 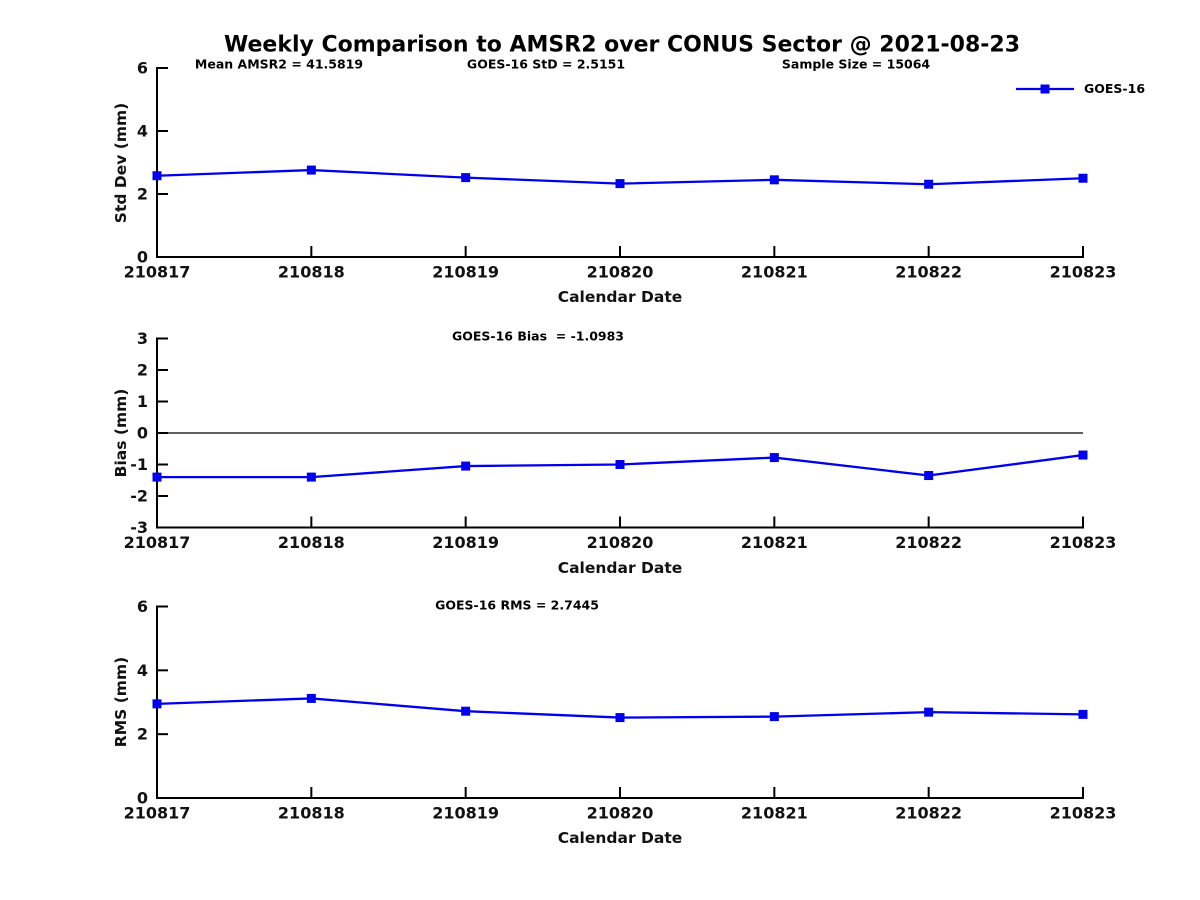 What do you see at coordinates (620, 568) in the screenshot?
I see `xlabel-calendar-date-2: Calendar Date` at bounding box center [620, 568].